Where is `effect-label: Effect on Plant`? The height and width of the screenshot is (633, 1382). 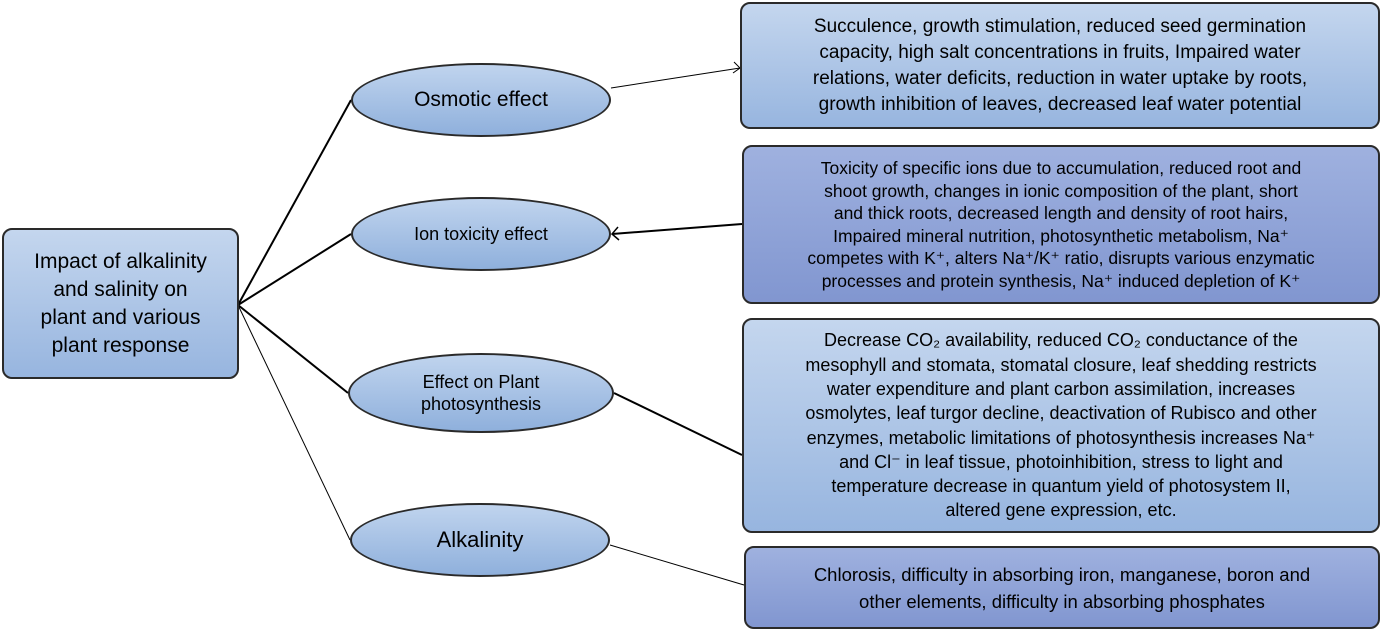 effect-label: Effect on Plant is located at coordinates (481, 381).